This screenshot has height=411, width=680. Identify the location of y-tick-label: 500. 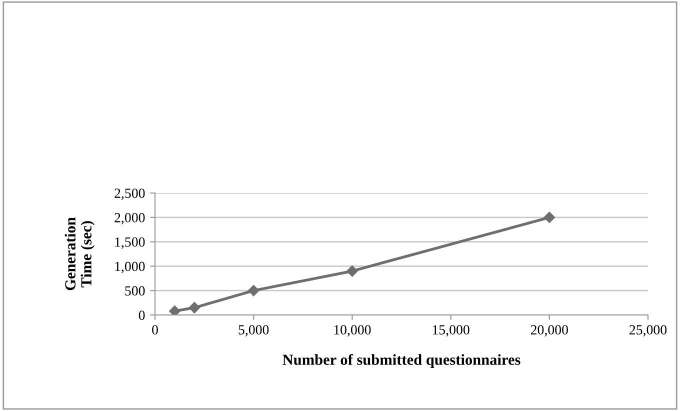
(135, 291).